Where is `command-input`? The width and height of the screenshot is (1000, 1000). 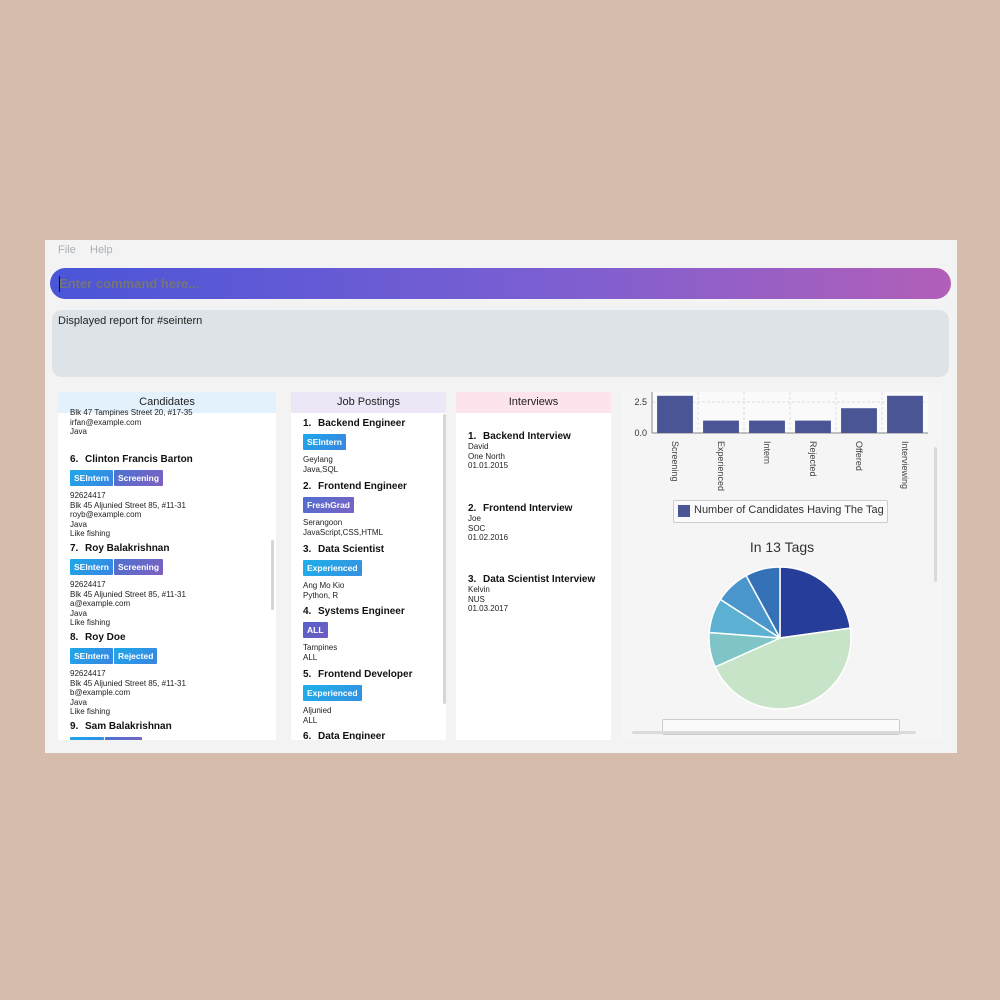
command-input is located at coordinates (359, 283).